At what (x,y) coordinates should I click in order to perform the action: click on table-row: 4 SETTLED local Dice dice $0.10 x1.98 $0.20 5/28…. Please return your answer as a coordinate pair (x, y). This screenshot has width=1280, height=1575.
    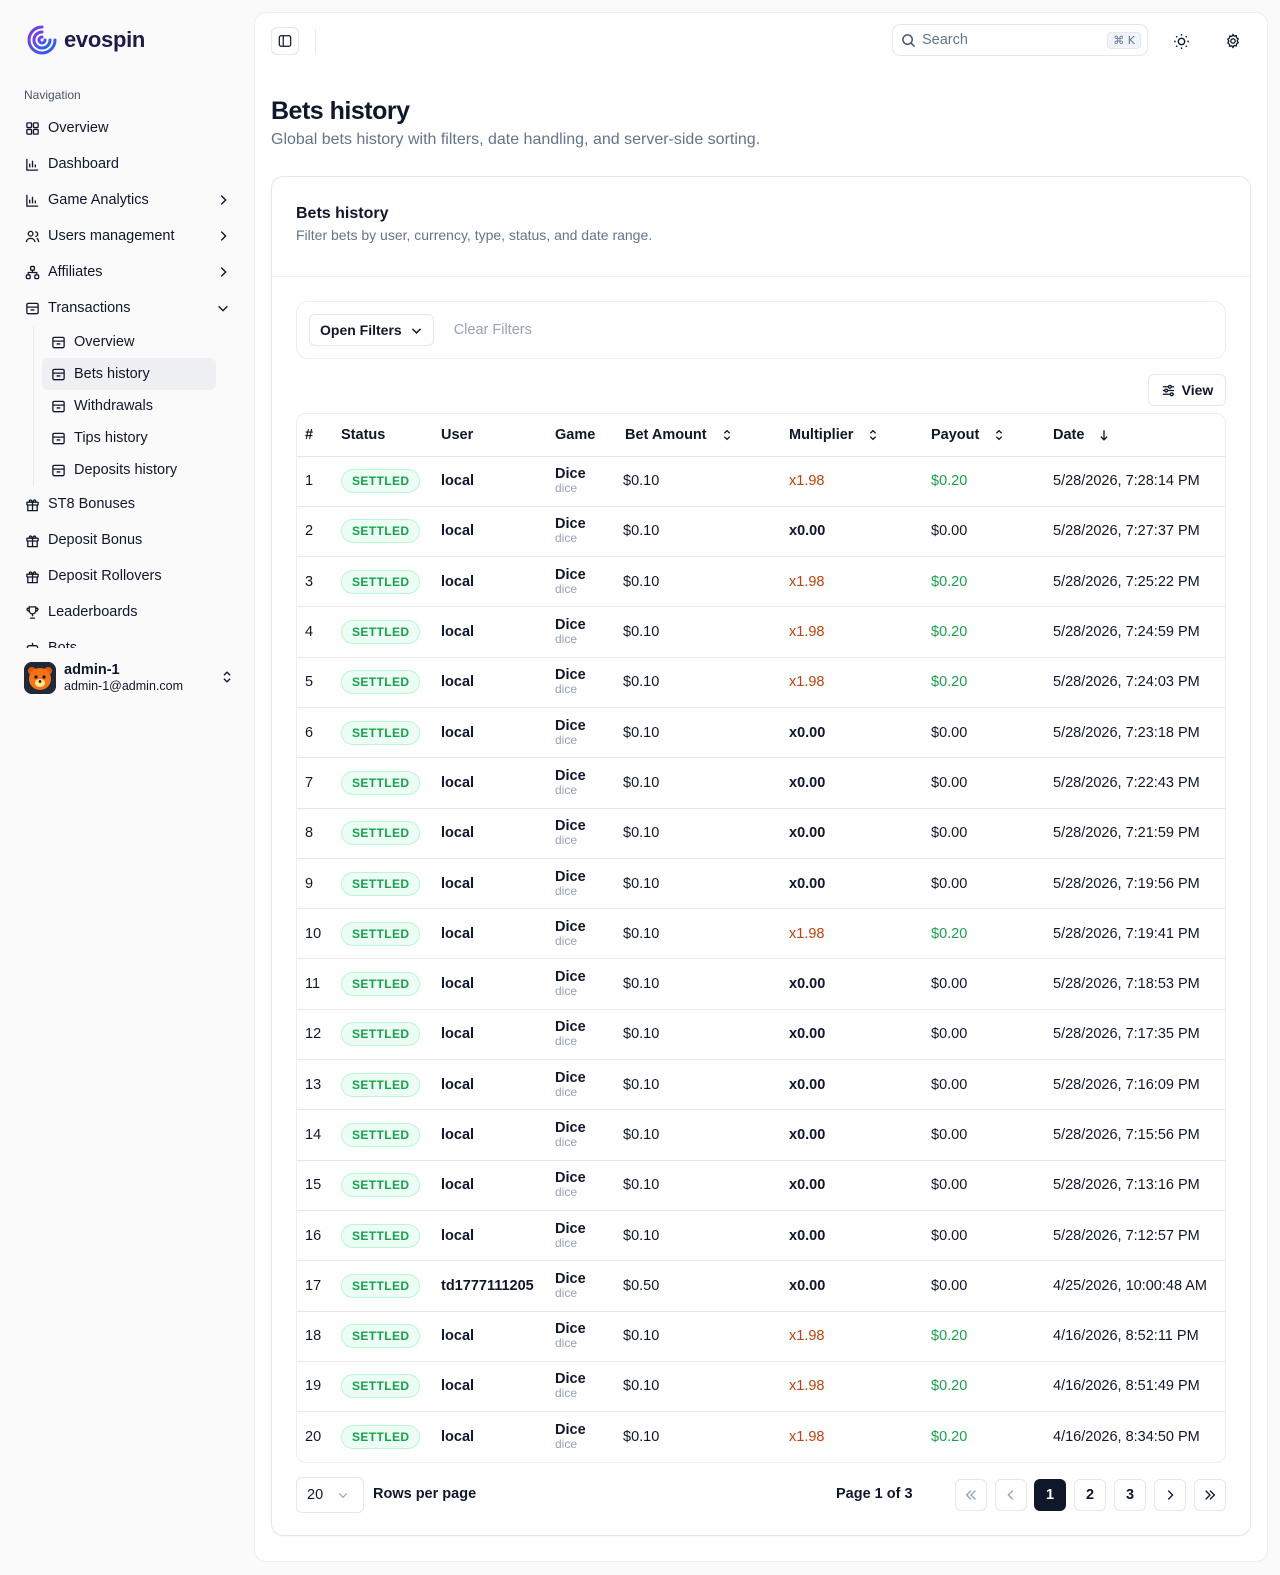
    Looking at the image, I should click on (761, 632).